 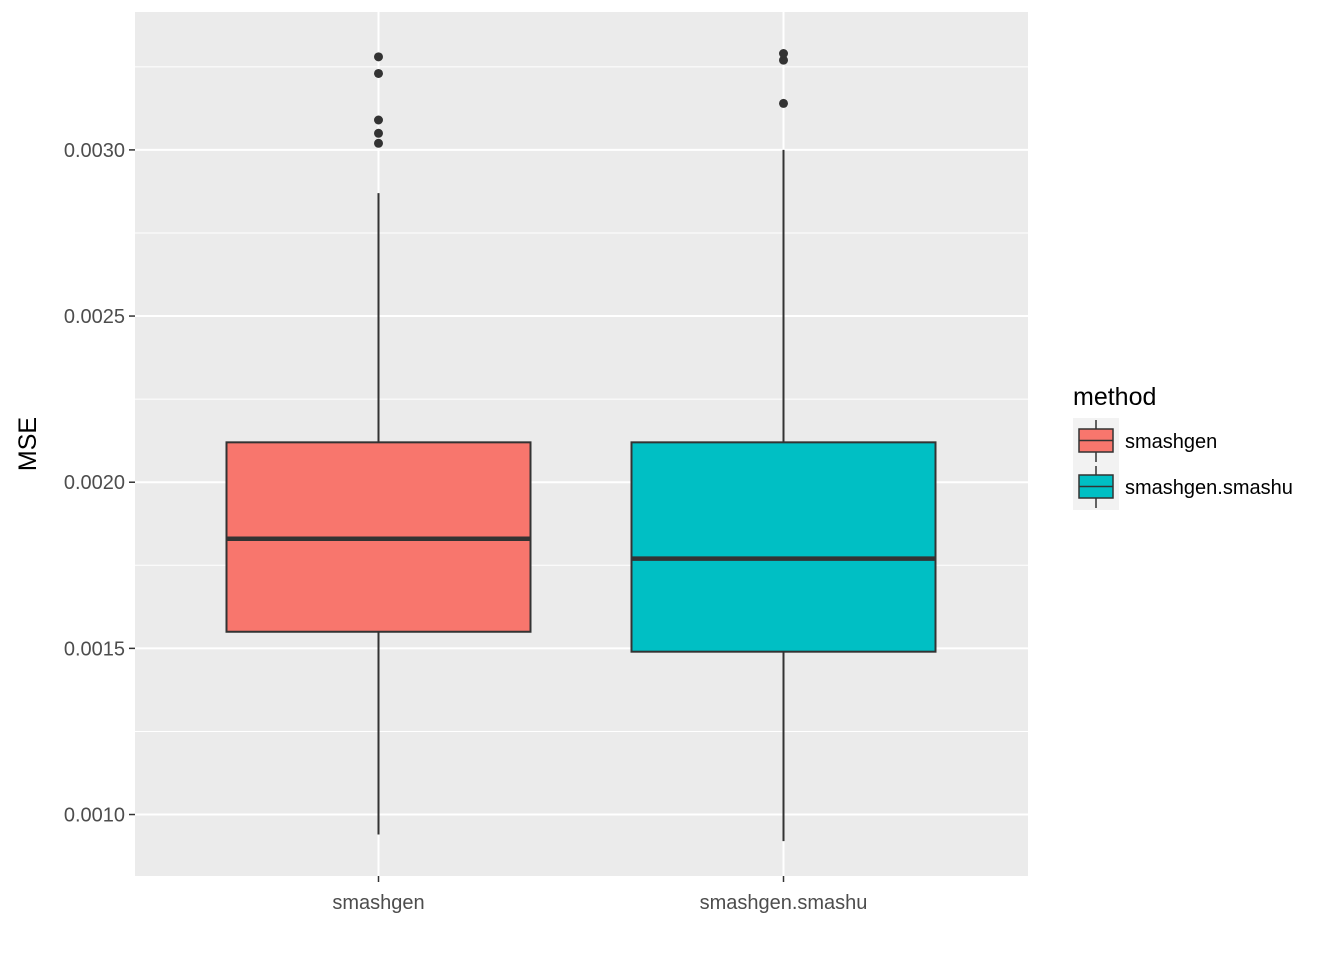 I want to click on legend: method smashgen smashgen.smashu, so click(x=1183, y=446).